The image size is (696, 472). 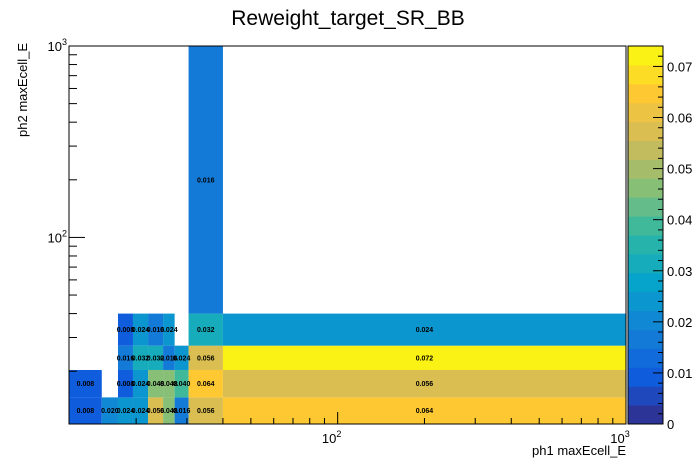 What do you see at coordinates (22, 90) in the screenshot?
I see `y-axis-label: ph2 maxEcell_E` at bounding box center [22, 90].